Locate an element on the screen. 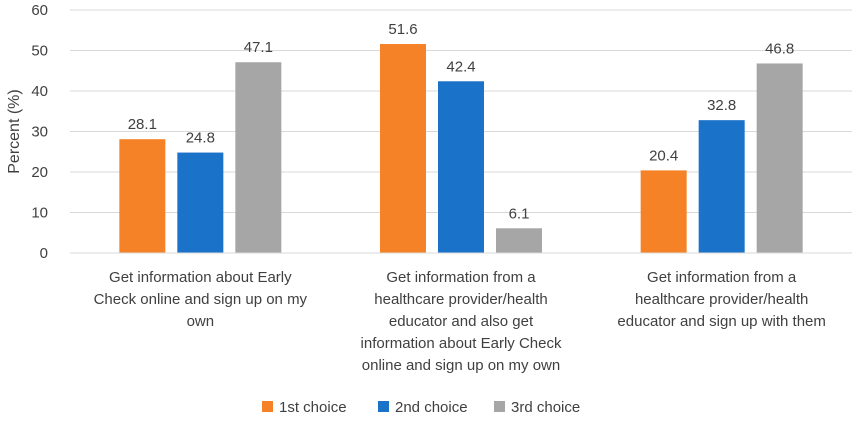 This screenshot has height=421, width=858. category-label-line: information about Early Check is located at coordinates (461, 343).